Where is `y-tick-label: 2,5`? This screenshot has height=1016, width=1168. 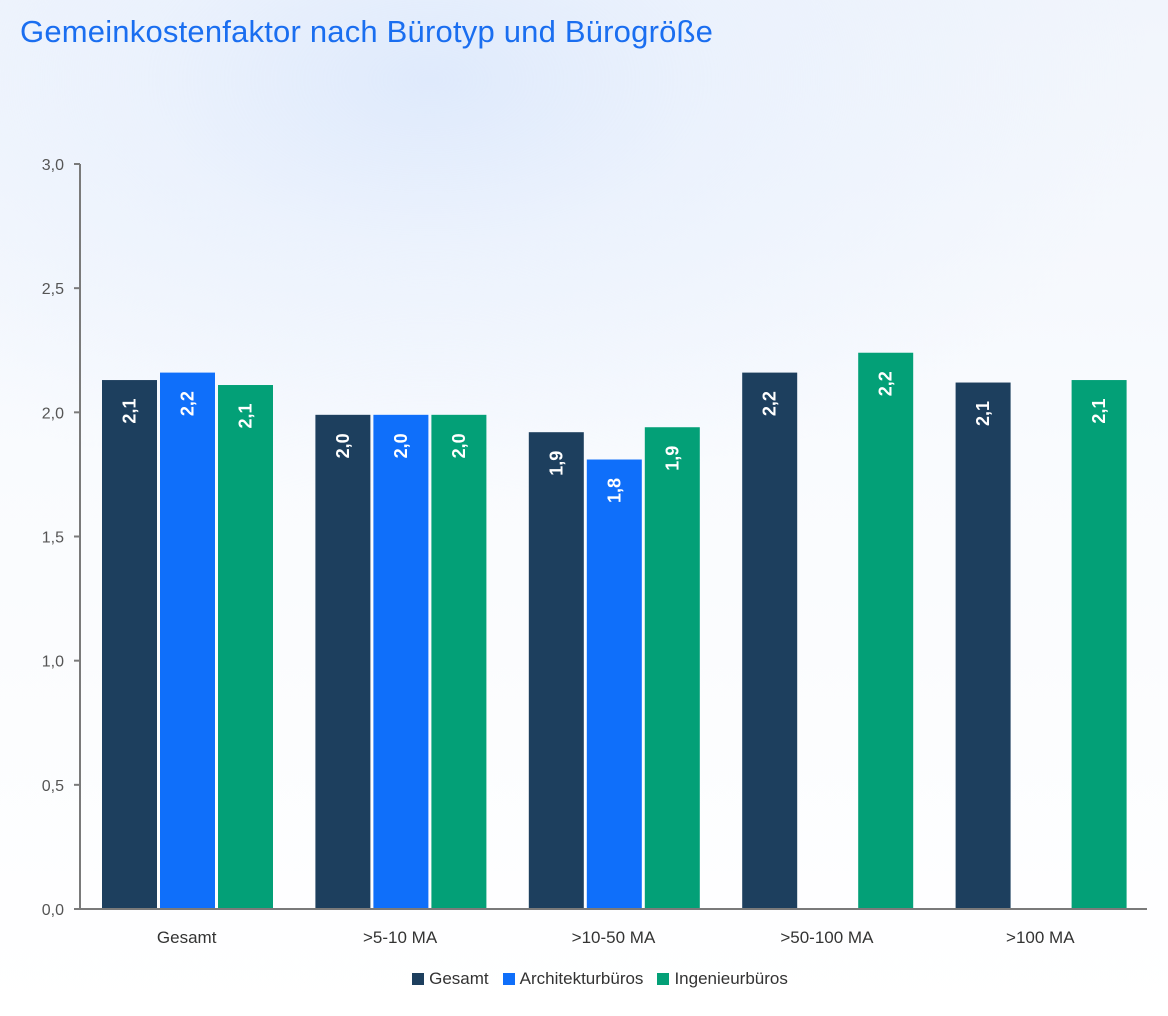
y-tick-label: 2,5 is located at coordinates (53, 289).